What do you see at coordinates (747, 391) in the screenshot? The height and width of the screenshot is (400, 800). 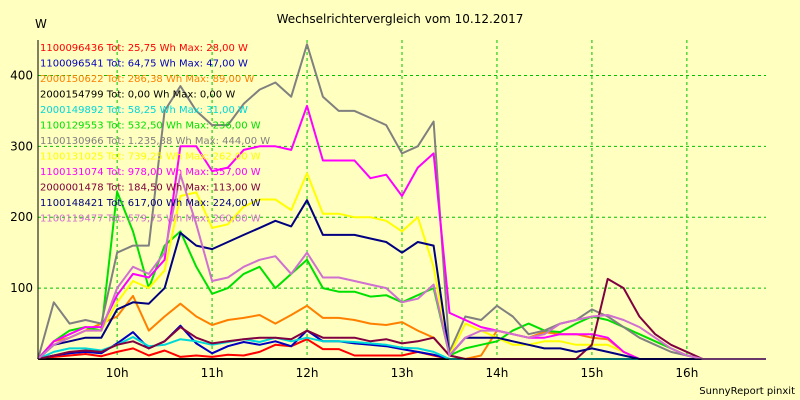 I see `footer-credit: SunnyReport pinxit` at bounding box center [747, 391].